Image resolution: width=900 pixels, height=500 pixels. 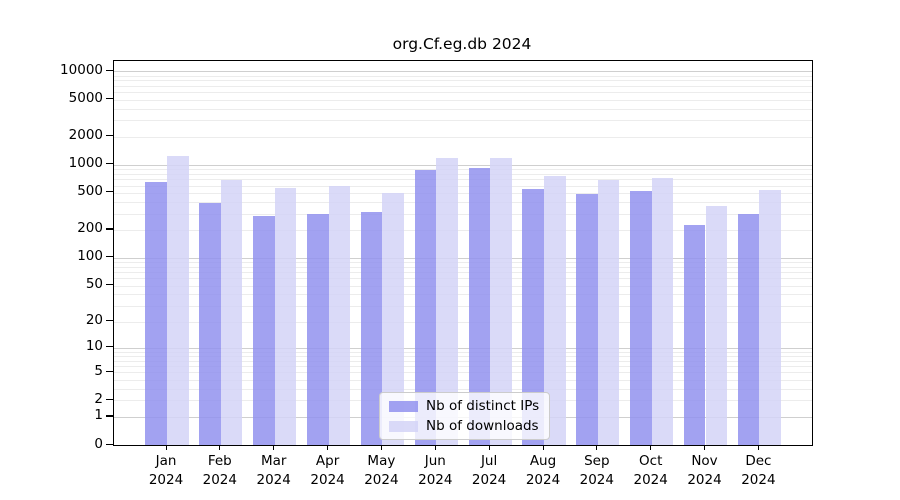 I want to click on bar-downloads-dec, so click(x=770, y=317).